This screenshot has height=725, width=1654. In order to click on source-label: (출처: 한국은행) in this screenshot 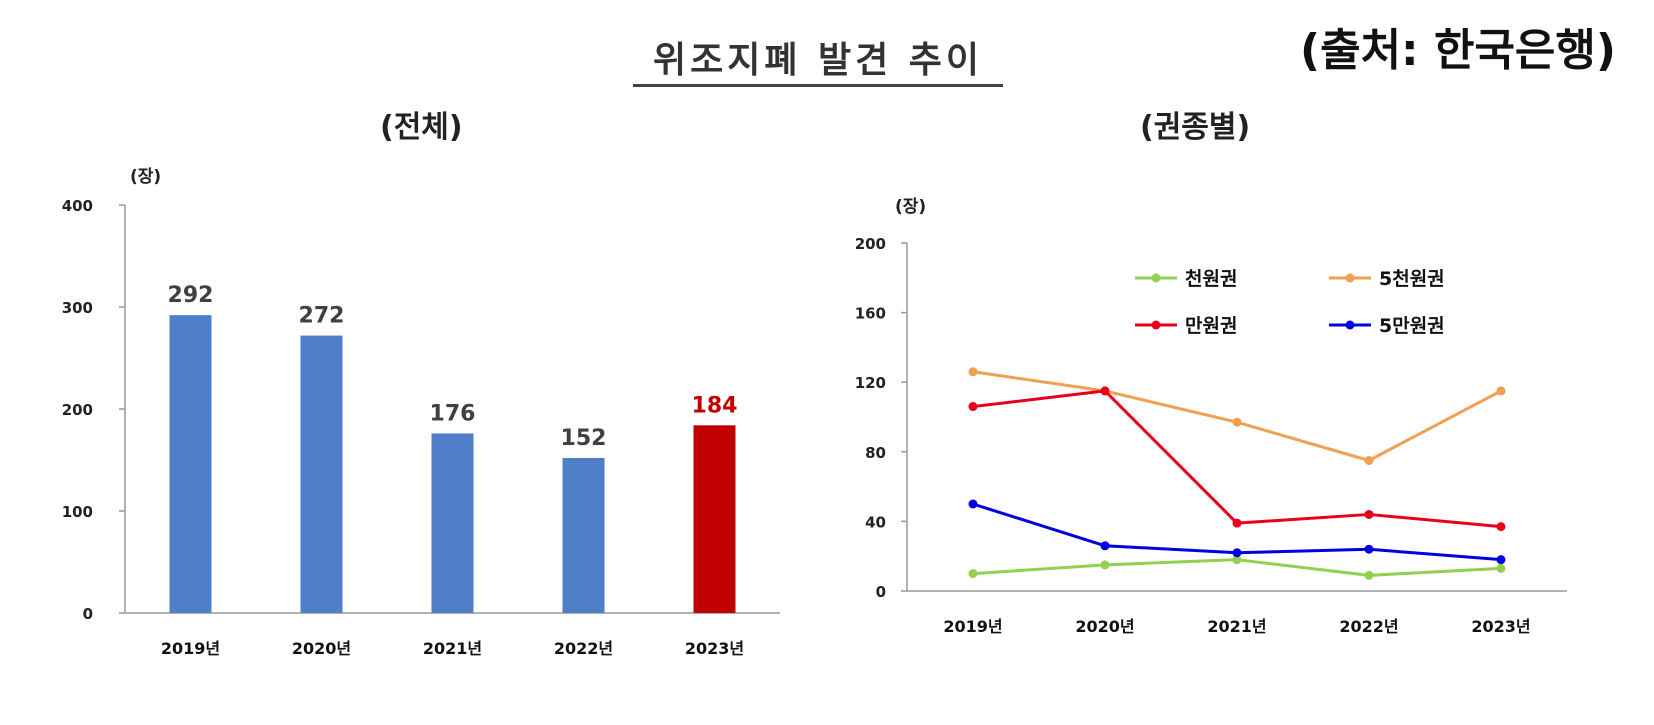, I will do `click(1457, 50)`.